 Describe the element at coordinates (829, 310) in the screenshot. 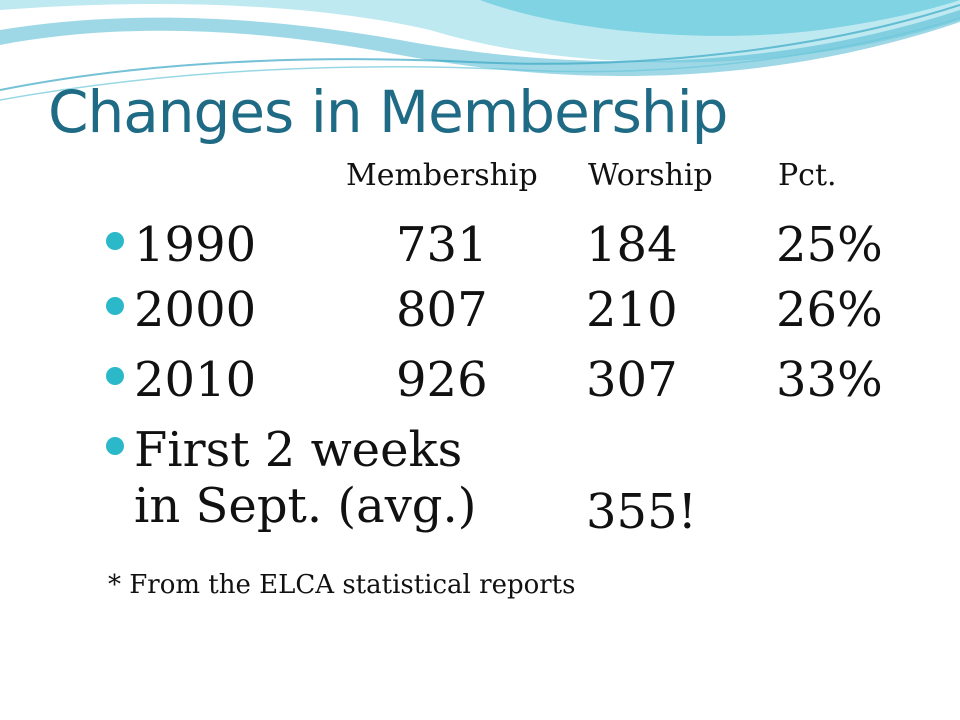

I see `row-pct: 26%` at that location.